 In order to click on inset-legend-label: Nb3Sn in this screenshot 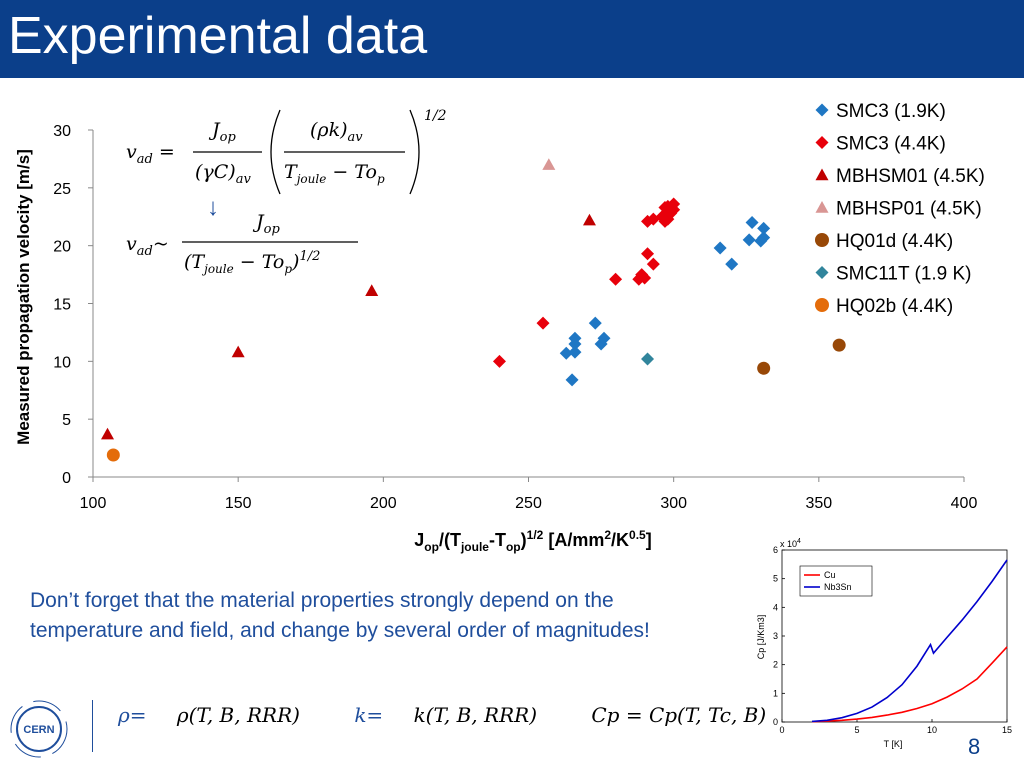, I will do `click(838, 587)`.